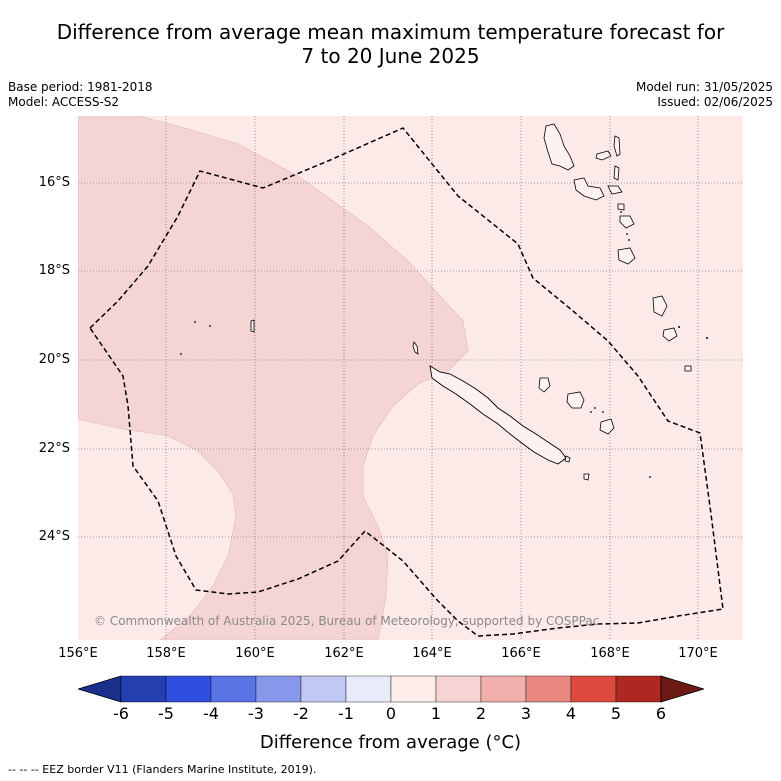 Image resolution: width=781 pixels, height=781 pixels. What do you see at coordinates (616, 713) in the screenshot?
I see `colorbar-tick-label: 5` at bounding box center [616, 713].